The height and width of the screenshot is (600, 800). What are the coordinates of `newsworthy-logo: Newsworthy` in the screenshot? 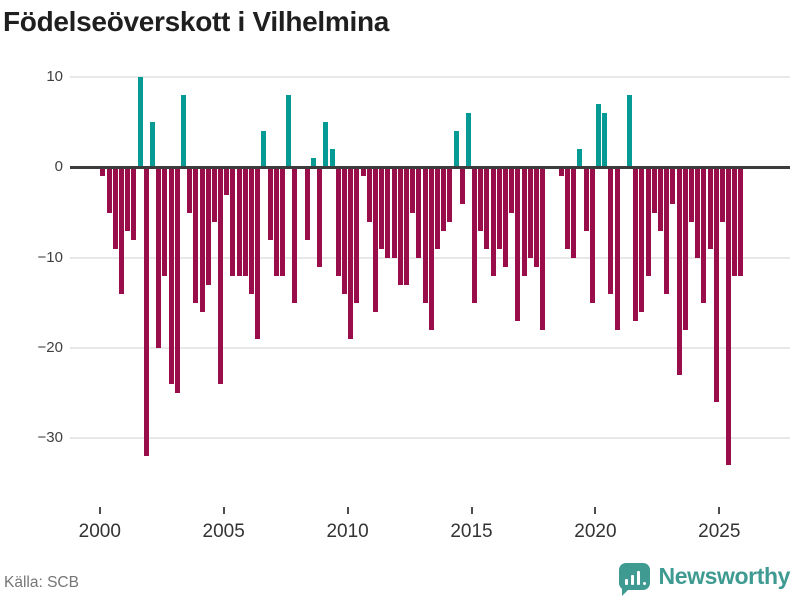 It's located at (704, 579).